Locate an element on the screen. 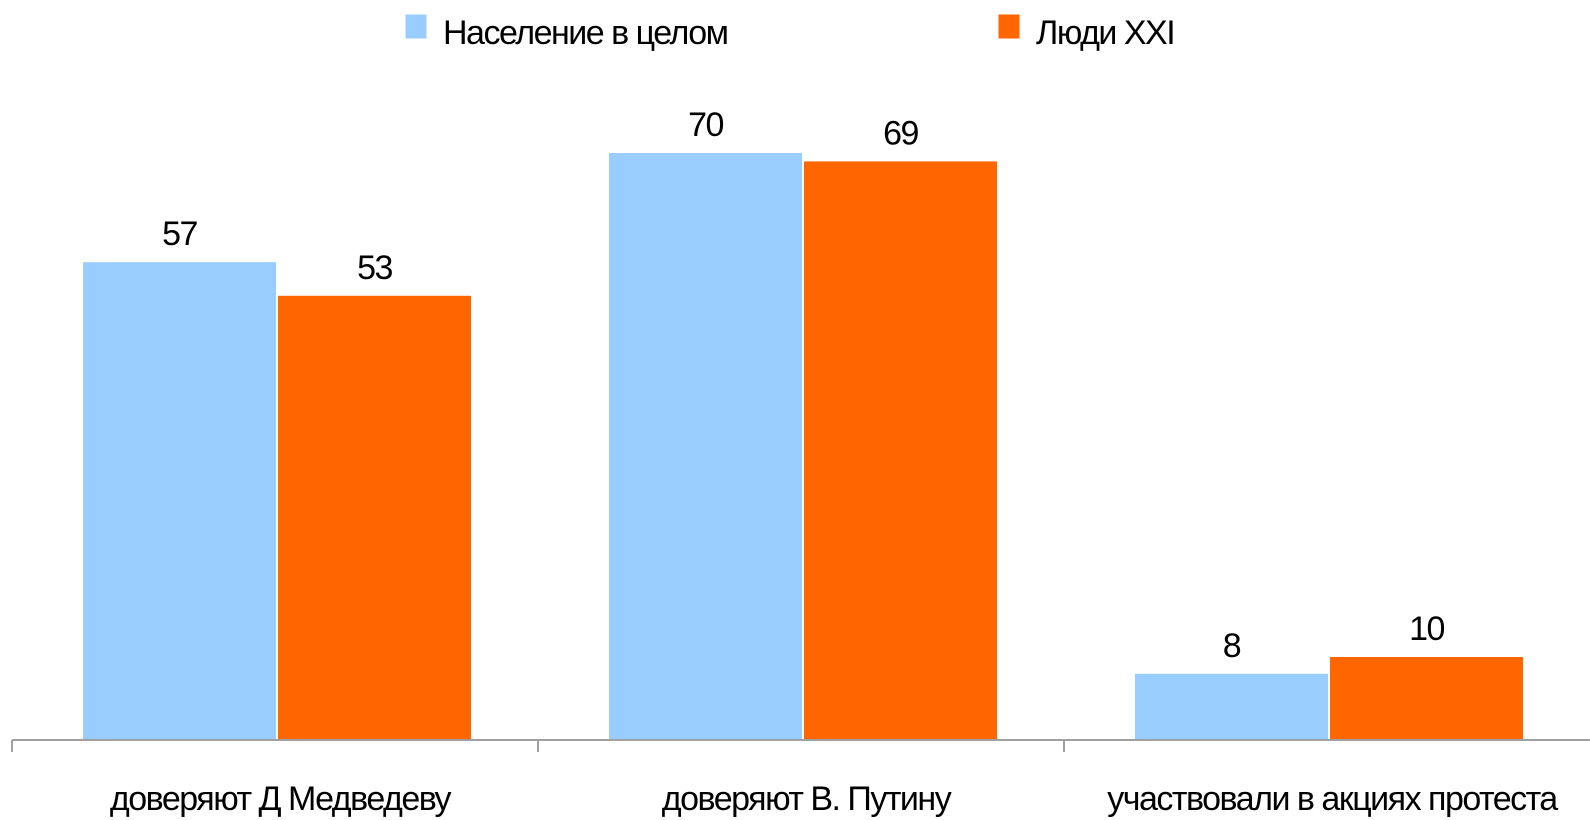 The image size is (1590, 820). legend: Население в целом Люди XXI is located at coordinates (790, 32).